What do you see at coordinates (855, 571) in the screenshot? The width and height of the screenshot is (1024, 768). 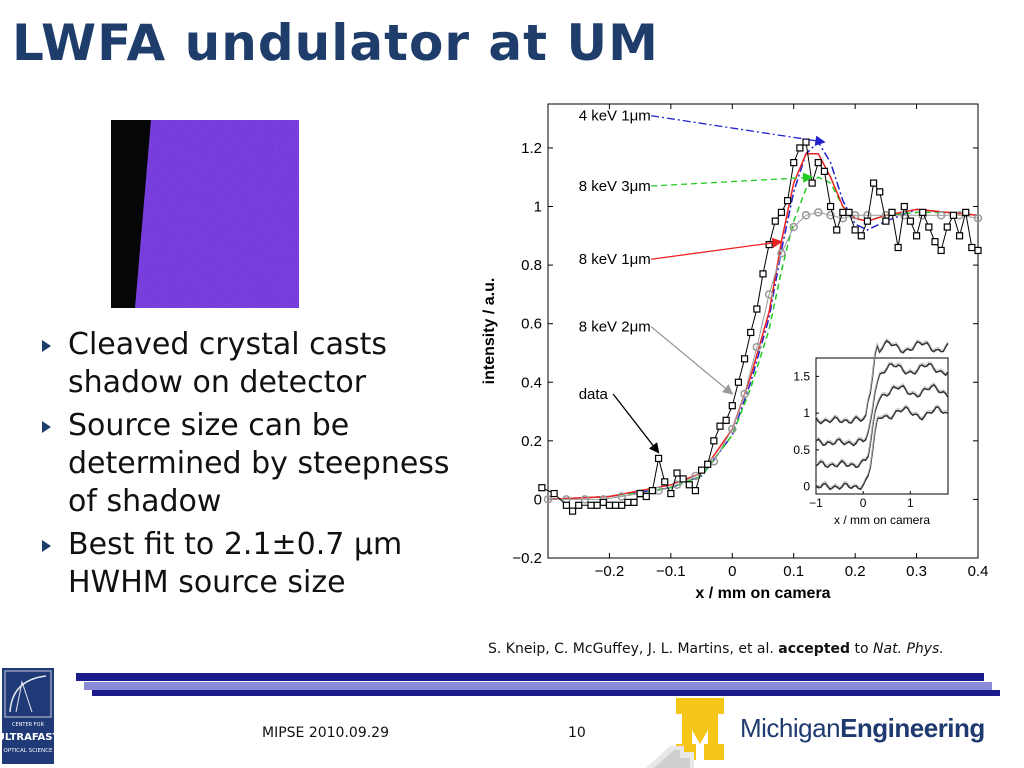 I see `x-tick-label: 0.2` at bounding box center [855, 571].